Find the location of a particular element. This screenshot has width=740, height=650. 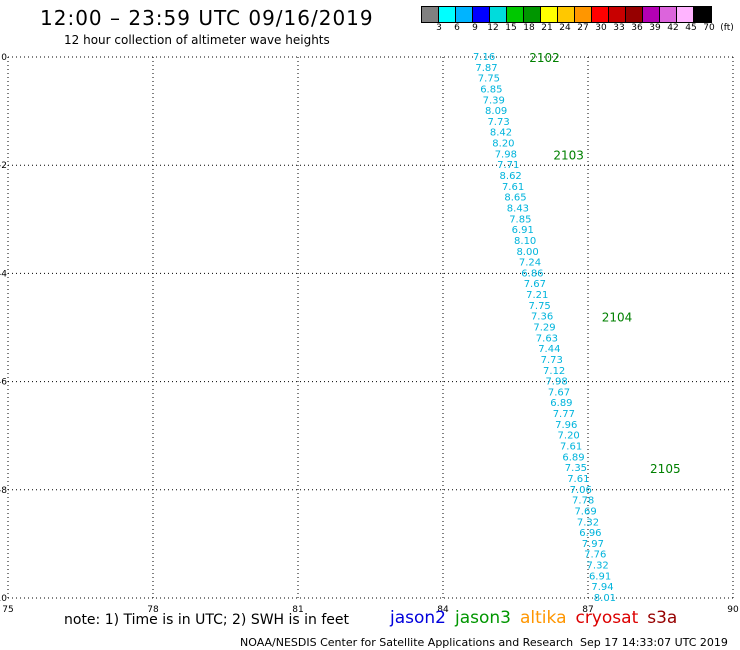

y-tick-label: -2 is located at coordinates (3, 166).